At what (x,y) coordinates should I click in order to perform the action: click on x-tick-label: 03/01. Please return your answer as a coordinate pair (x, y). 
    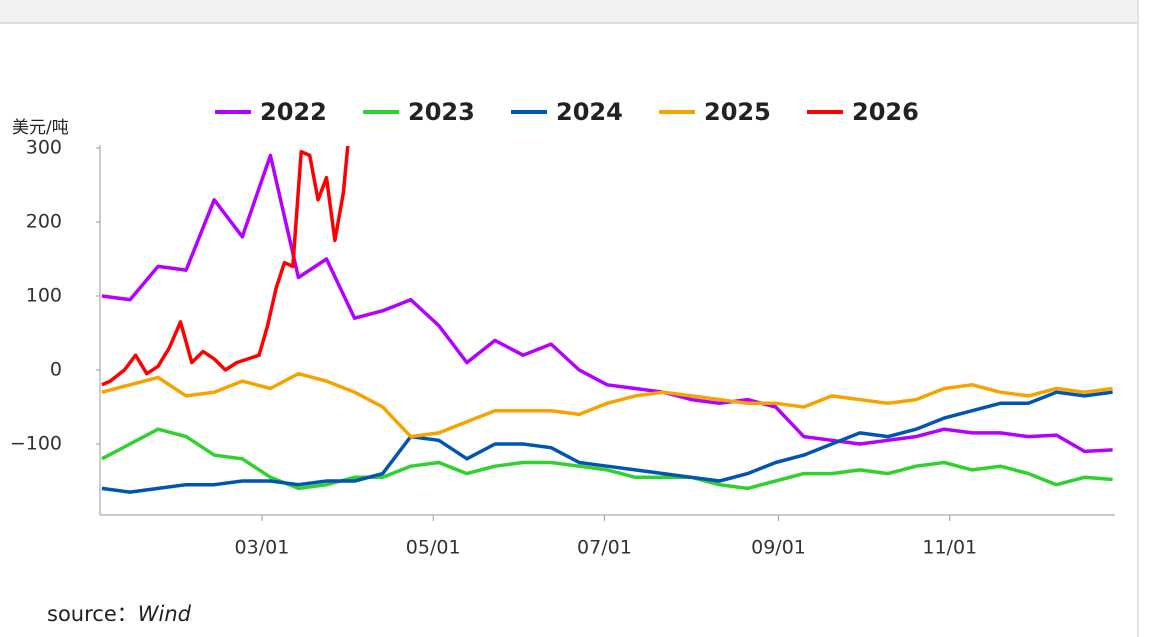
    Looking at the image, I should click on (262, 548).